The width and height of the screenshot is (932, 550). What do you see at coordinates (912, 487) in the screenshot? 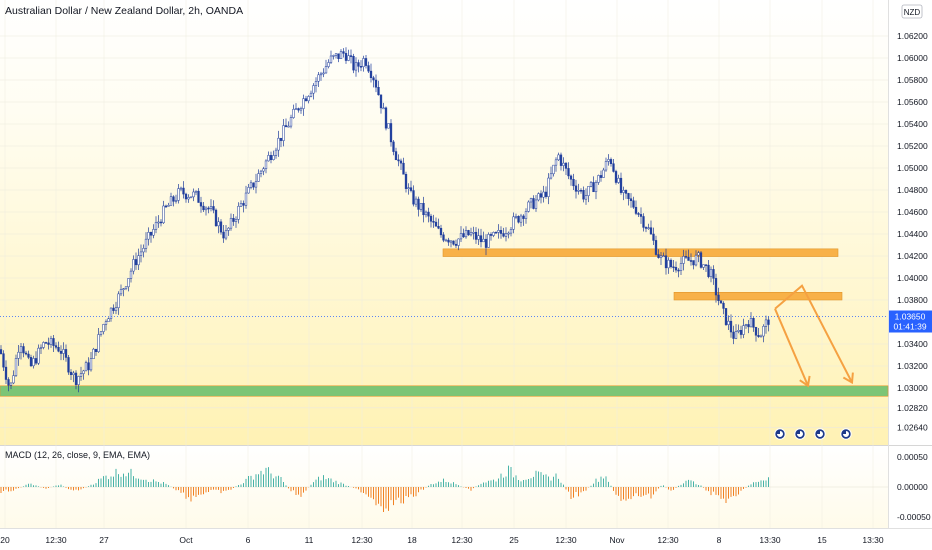
I see `macd-axis-label: 0.00000` at bounding box center [912, 487].